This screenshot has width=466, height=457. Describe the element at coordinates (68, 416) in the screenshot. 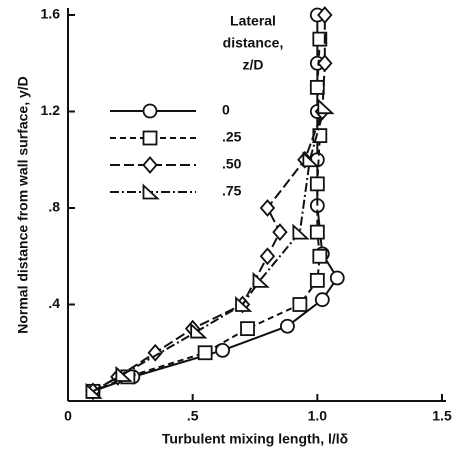

I see `x-tick-label: 0` at that location.